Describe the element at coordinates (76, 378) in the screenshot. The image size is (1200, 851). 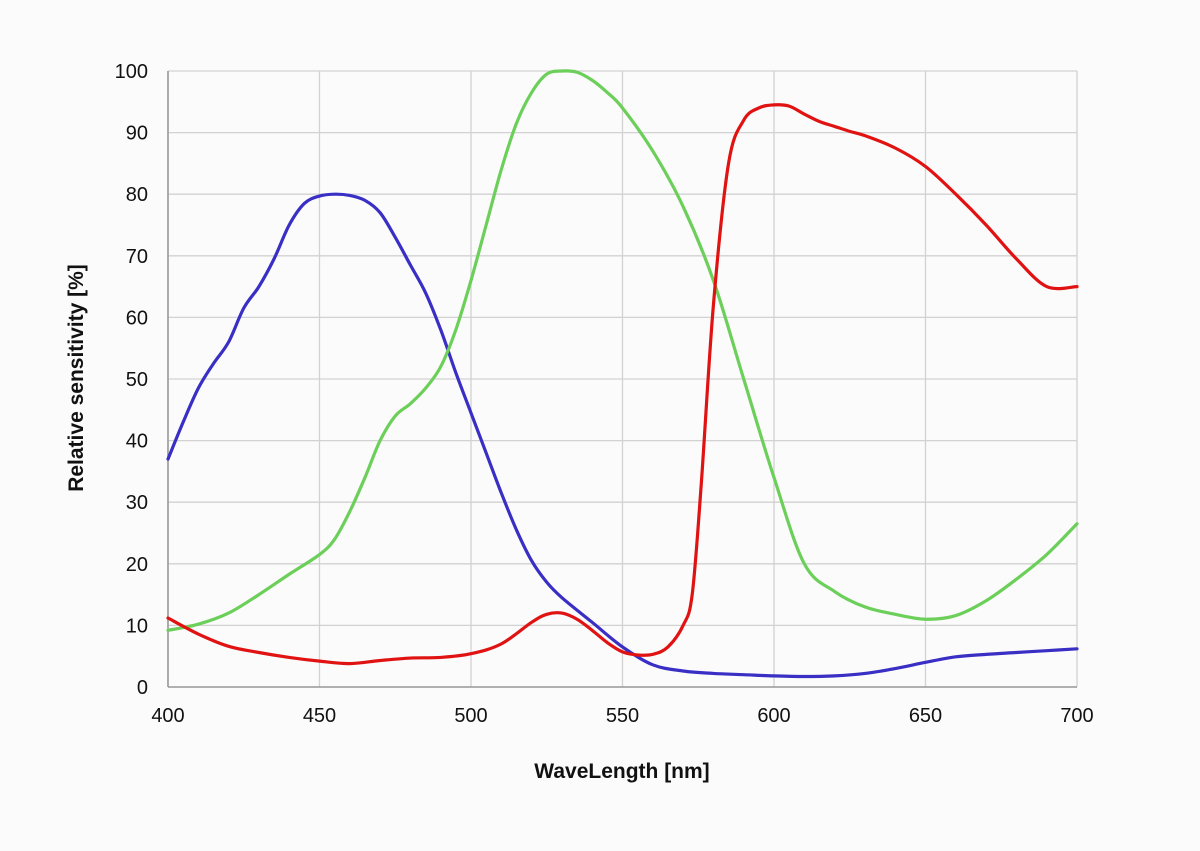
I see `y-axis-title: Relative sensitivity [%]` at that location.